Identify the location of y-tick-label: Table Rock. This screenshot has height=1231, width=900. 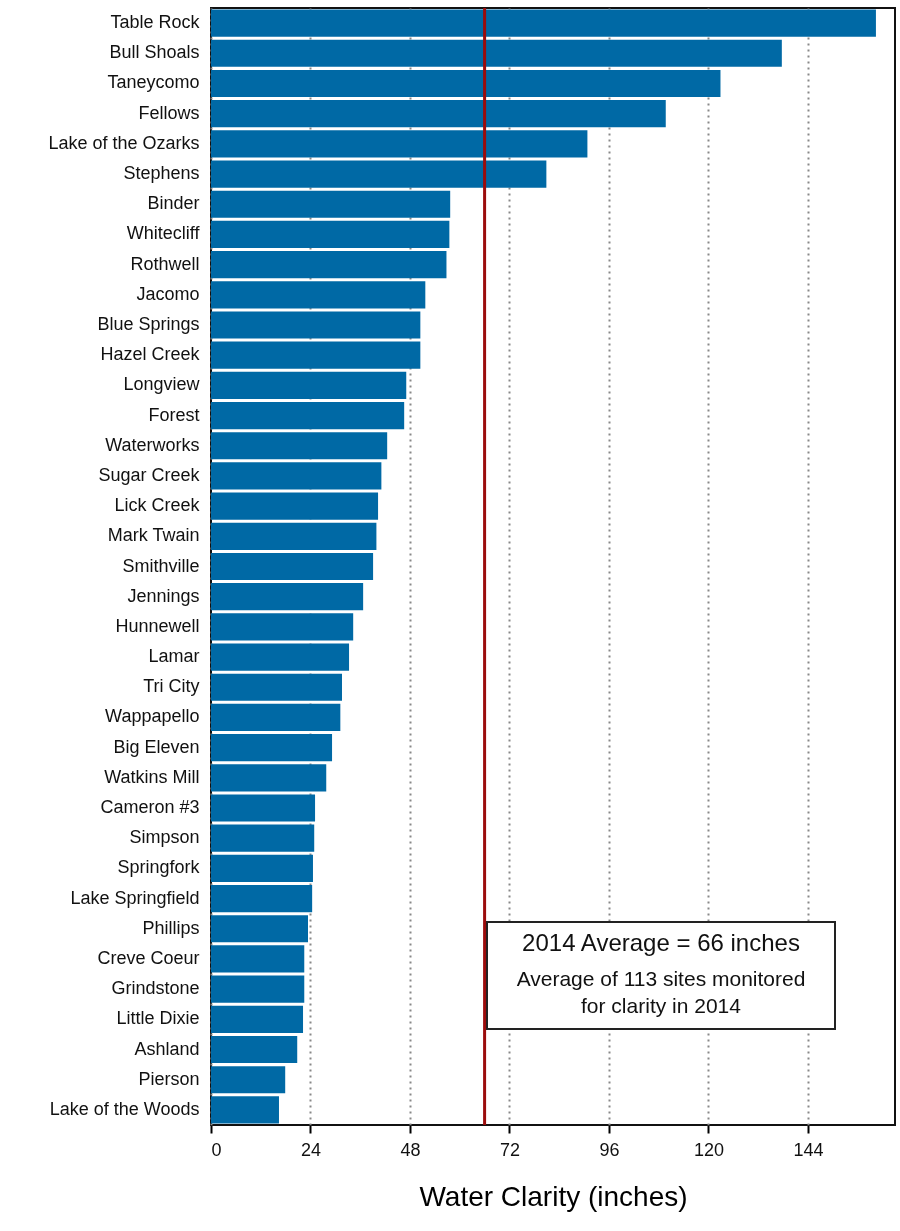
(155, 22).